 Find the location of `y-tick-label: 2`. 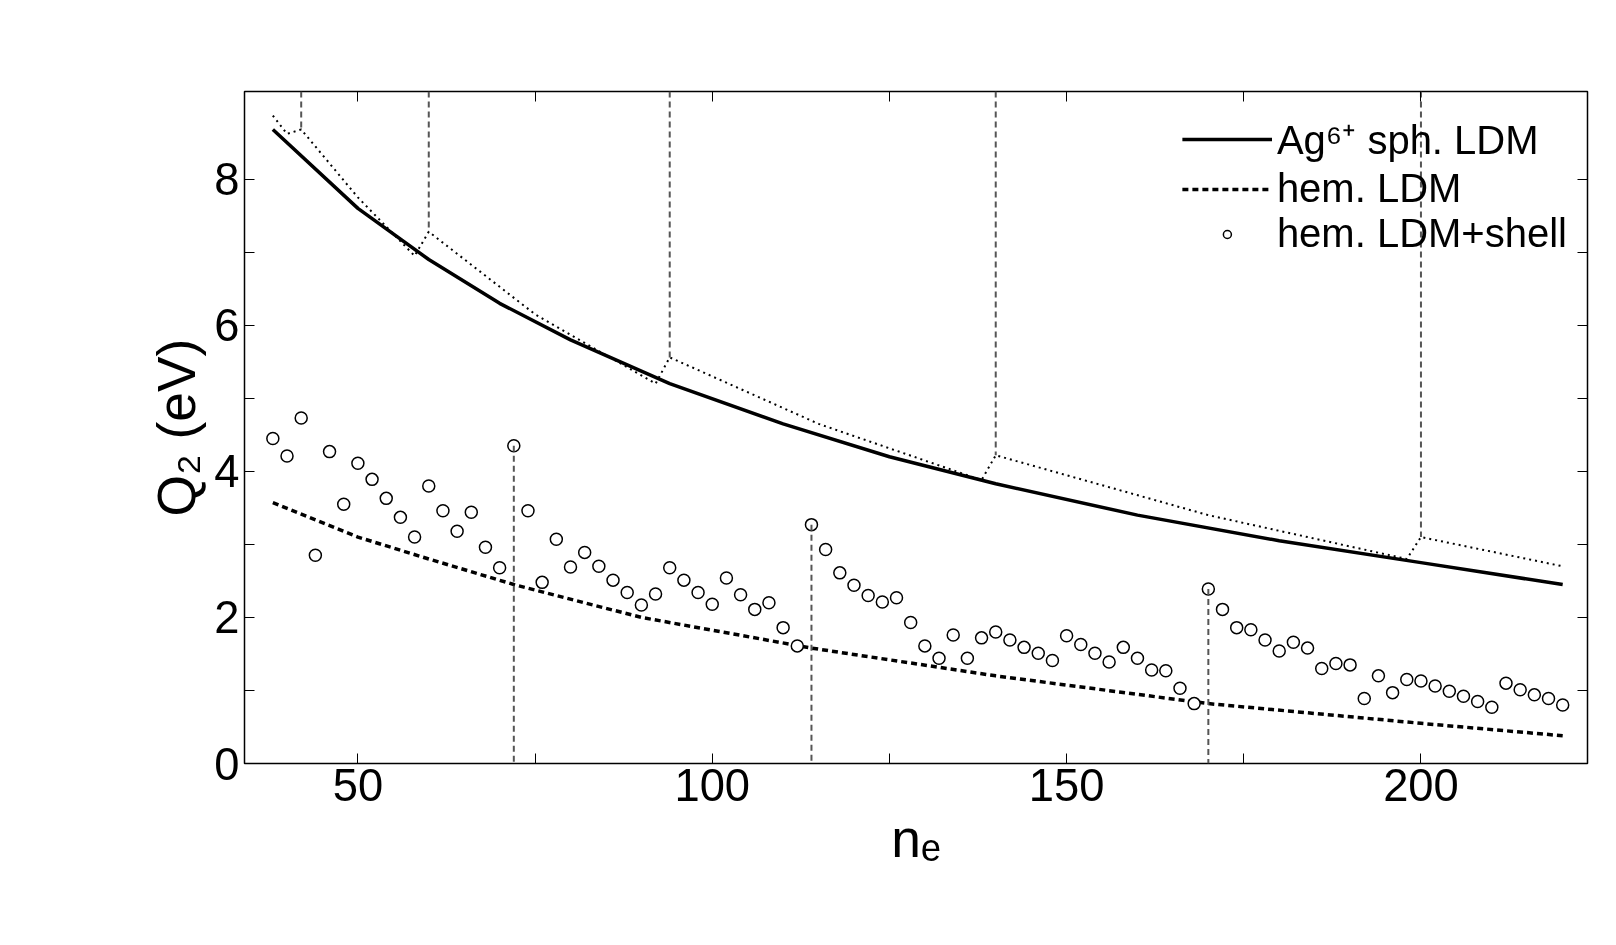

y-tick-label: 2 is located at coordinates (227, 618).